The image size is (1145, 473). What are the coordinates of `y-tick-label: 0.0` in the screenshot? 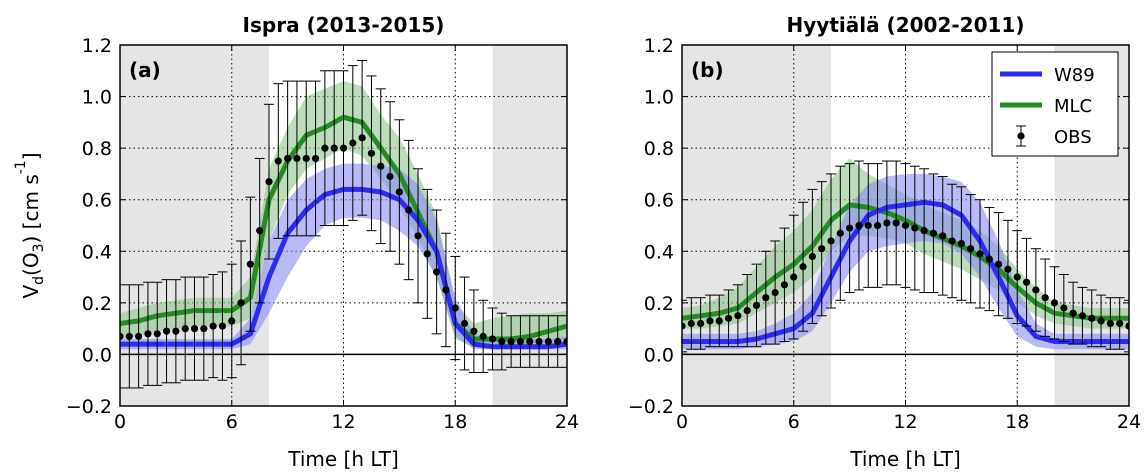 It's located at (659, 355).